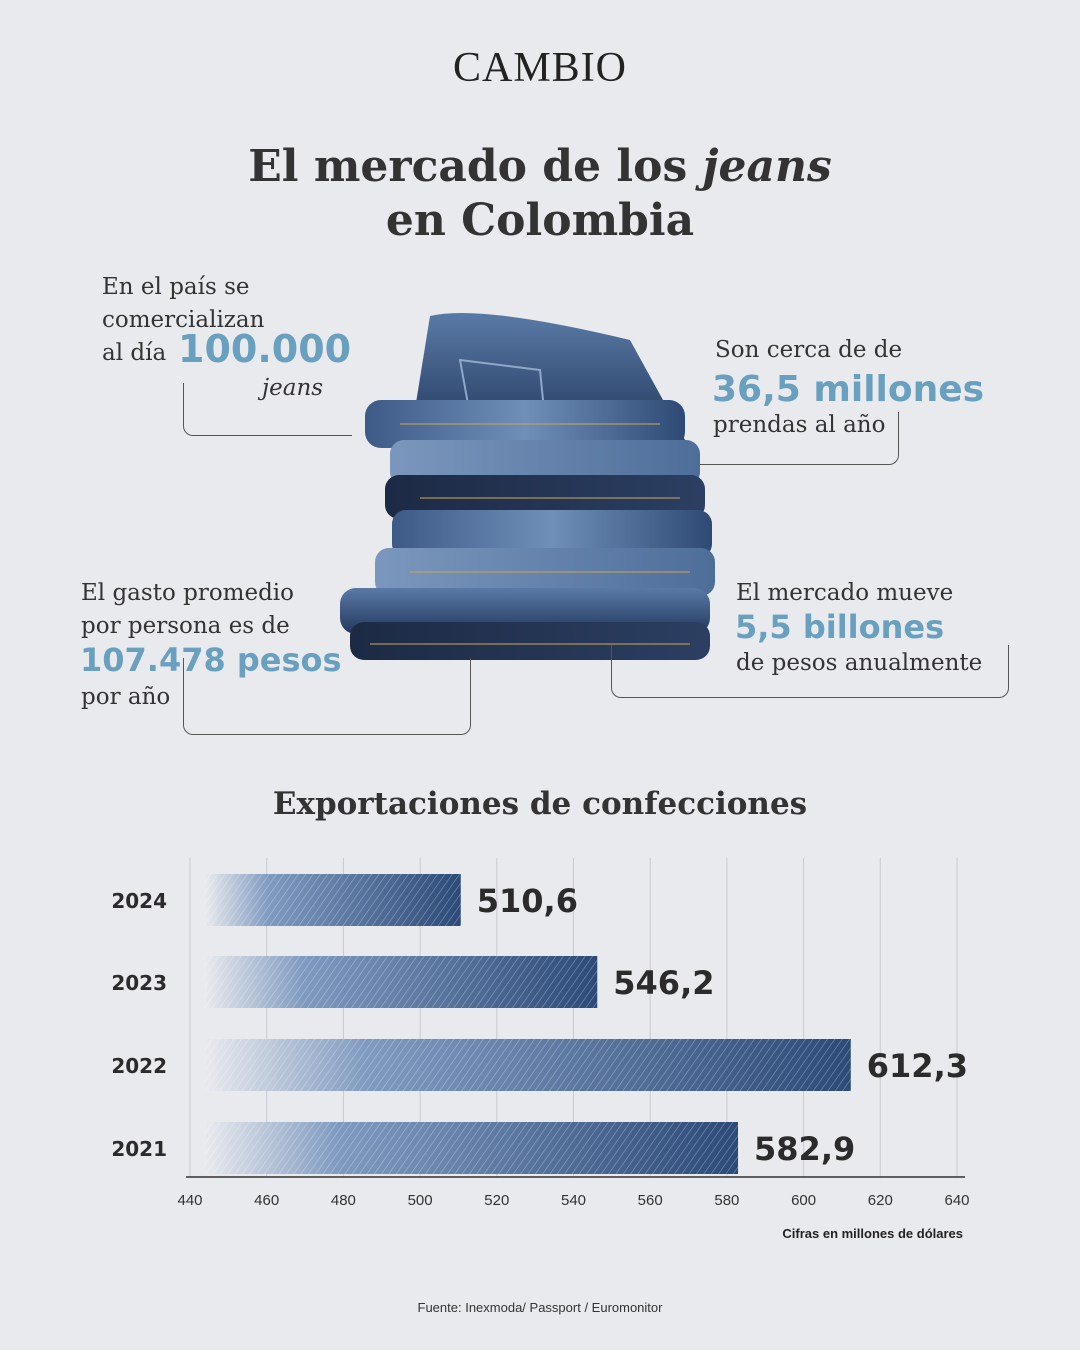  Describe the element at coordinates (528, 1065) in the screenshot. I see `bar-texture-2022` at that location.